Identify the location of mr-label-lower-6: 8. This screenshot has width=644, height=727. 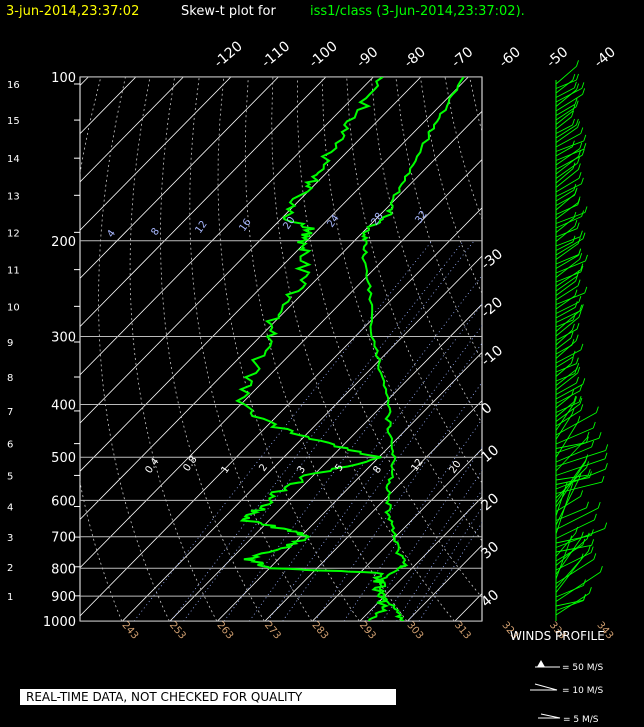
(377, 470).